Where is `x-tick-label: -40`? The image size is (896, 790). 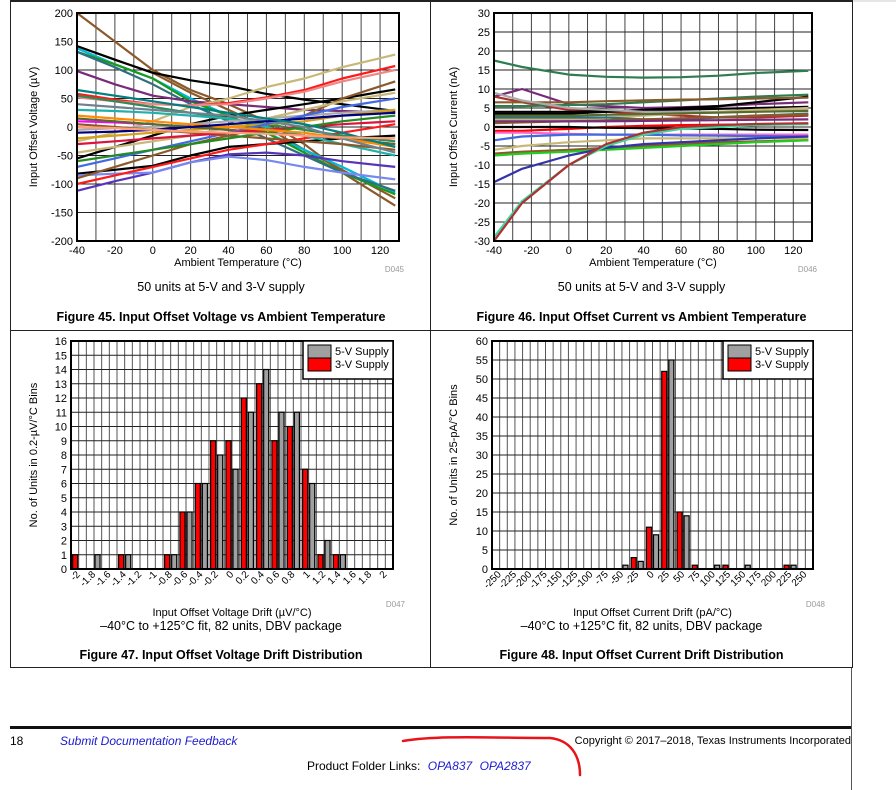 x-tick-label: -40 is located at coordinates (494, 251).